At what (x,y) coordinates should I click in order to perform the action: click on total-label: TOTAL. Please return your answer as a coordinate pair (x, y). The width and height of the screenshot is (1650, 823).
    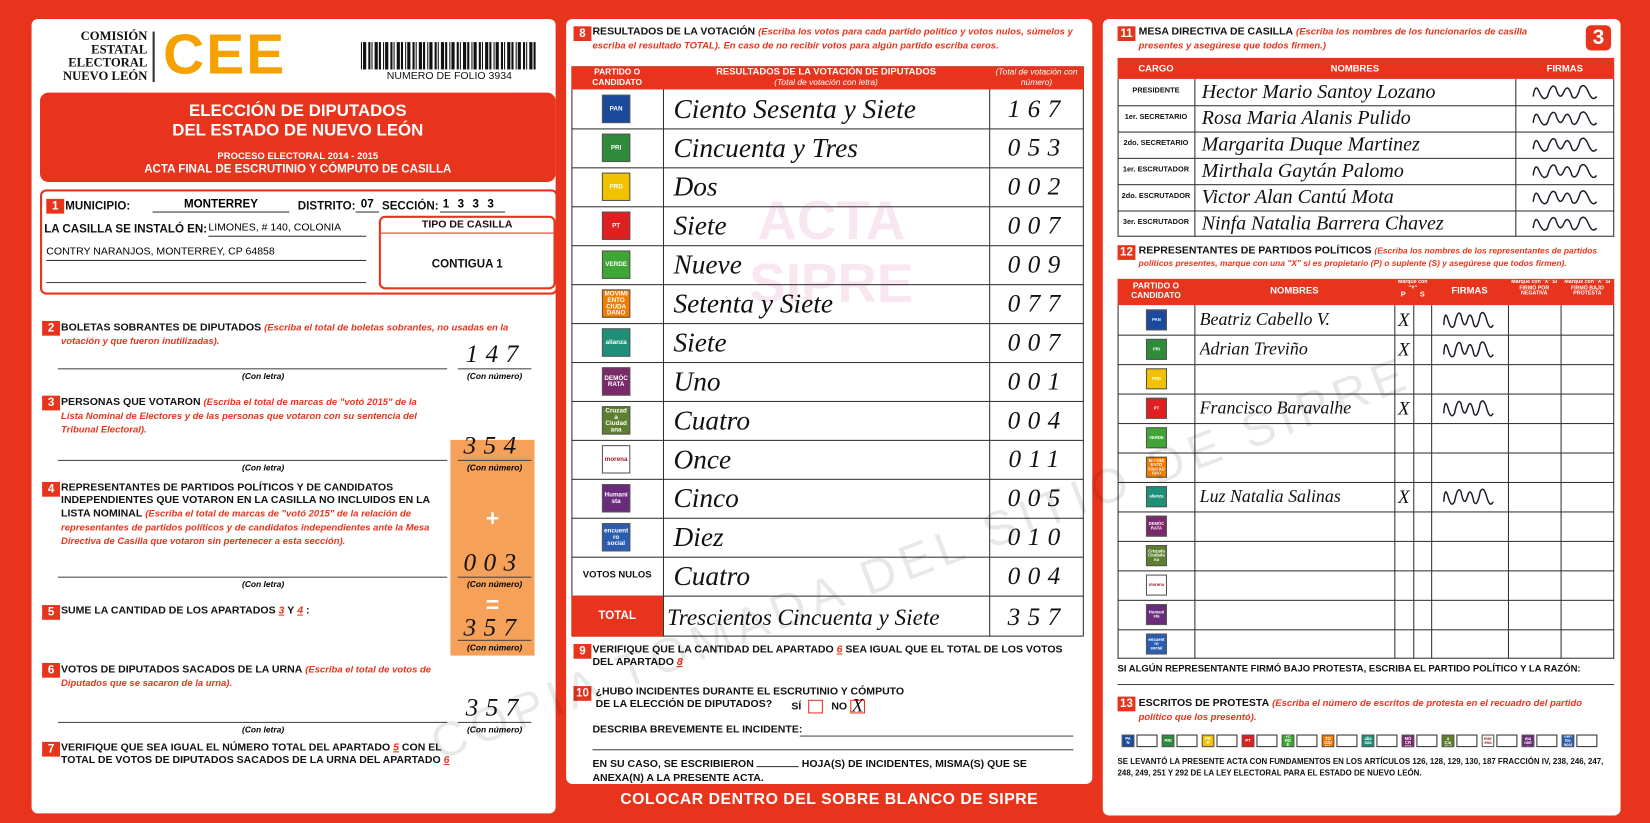
    Looking at the image, I should click on (617, 616).